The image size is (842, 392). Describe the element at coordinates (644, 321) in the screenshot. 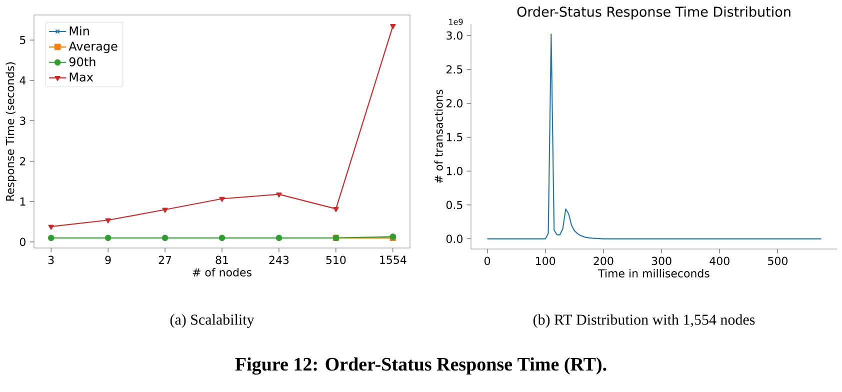

I see `text: (b) RT Distribution with 1,554 nodes` at that location.